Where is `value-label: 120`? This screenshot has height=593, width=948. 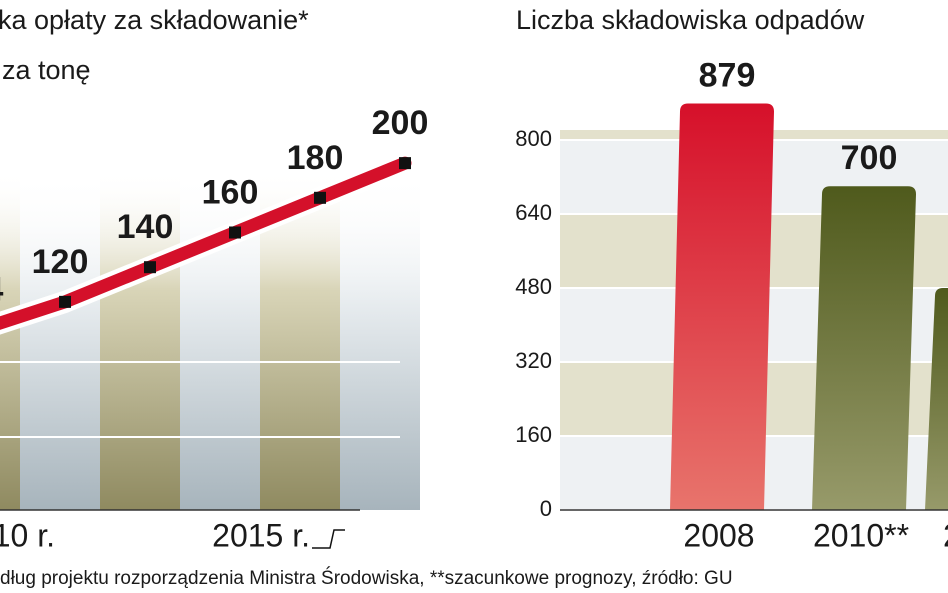
value-label: 120 is located at coordinates (60, 262).